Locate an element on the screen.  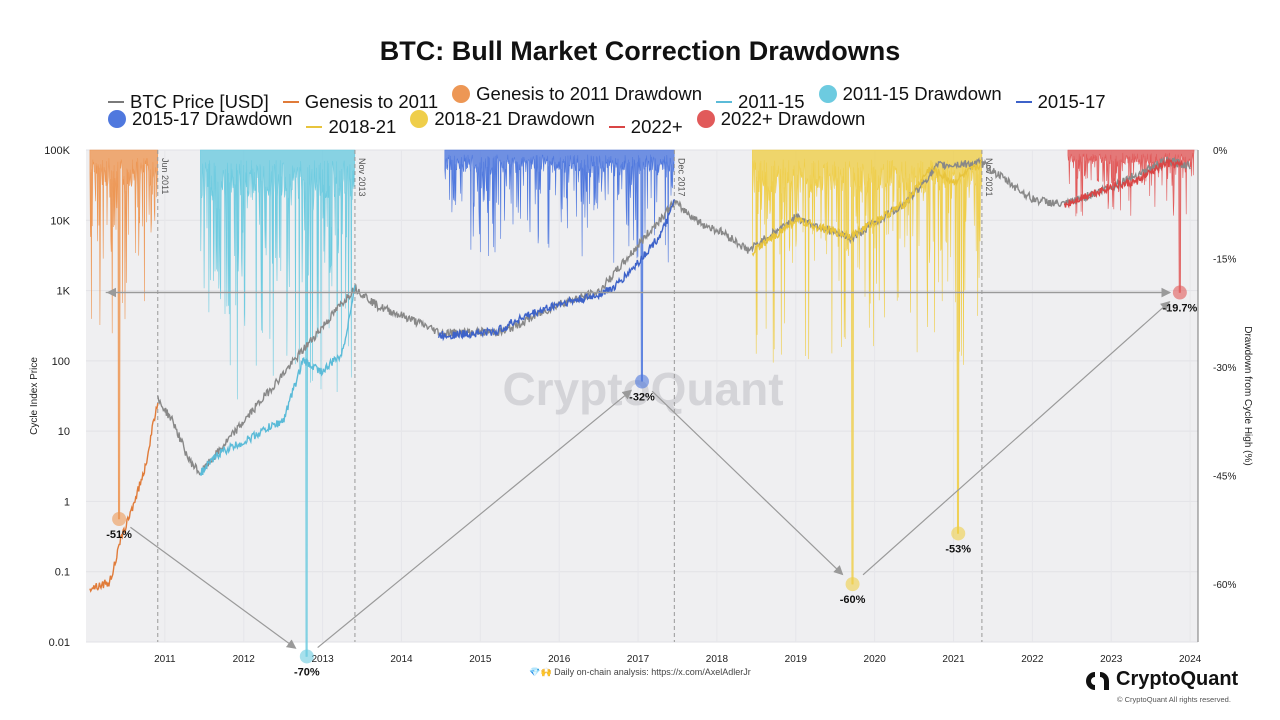
y-left-axis-title: Cycle Index Price is located at coordinates (34, 396).